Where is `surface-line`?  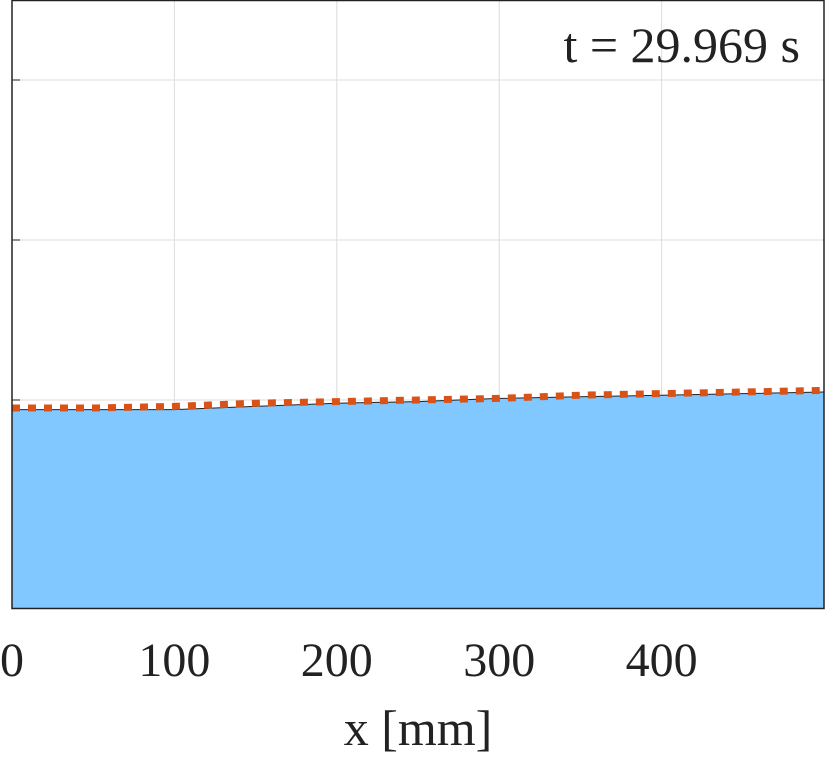 surface-line is located at coordinates (418, 399).